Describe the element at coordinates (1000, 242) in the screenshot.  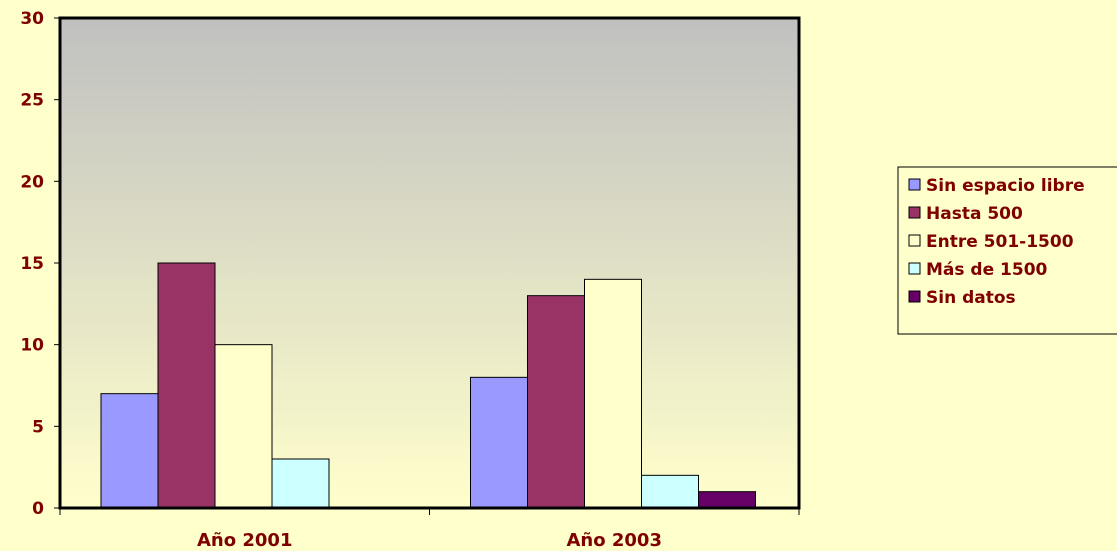
I see `legend-label: Entre 501-1500` at that location.